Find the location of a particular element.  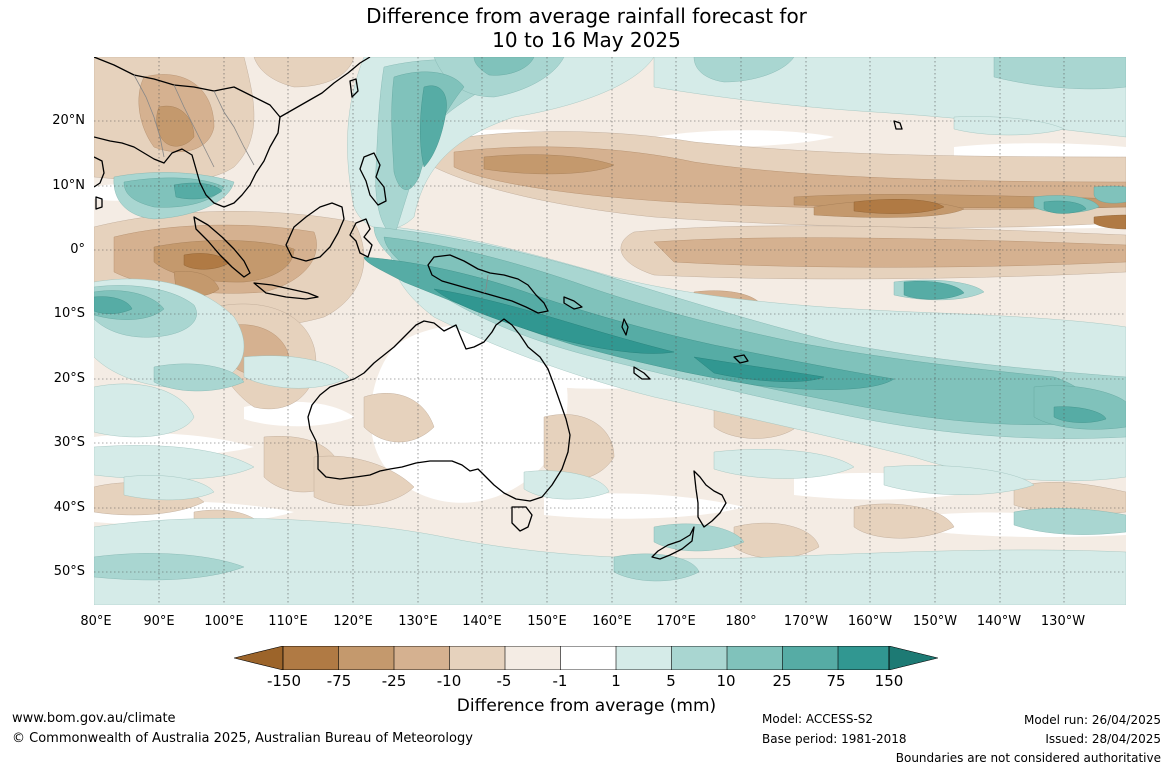

coastline-philippines is located at coordinates (373, 179).